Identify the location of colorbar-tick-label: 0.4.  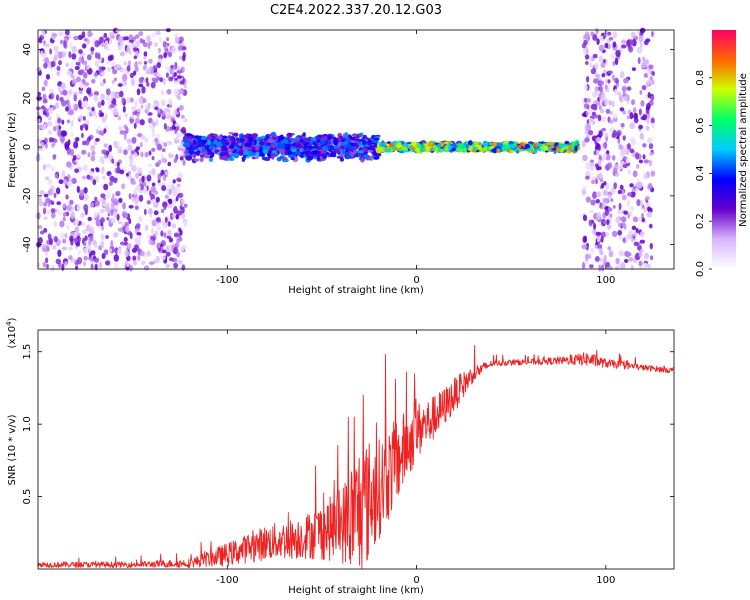
(700, 173).